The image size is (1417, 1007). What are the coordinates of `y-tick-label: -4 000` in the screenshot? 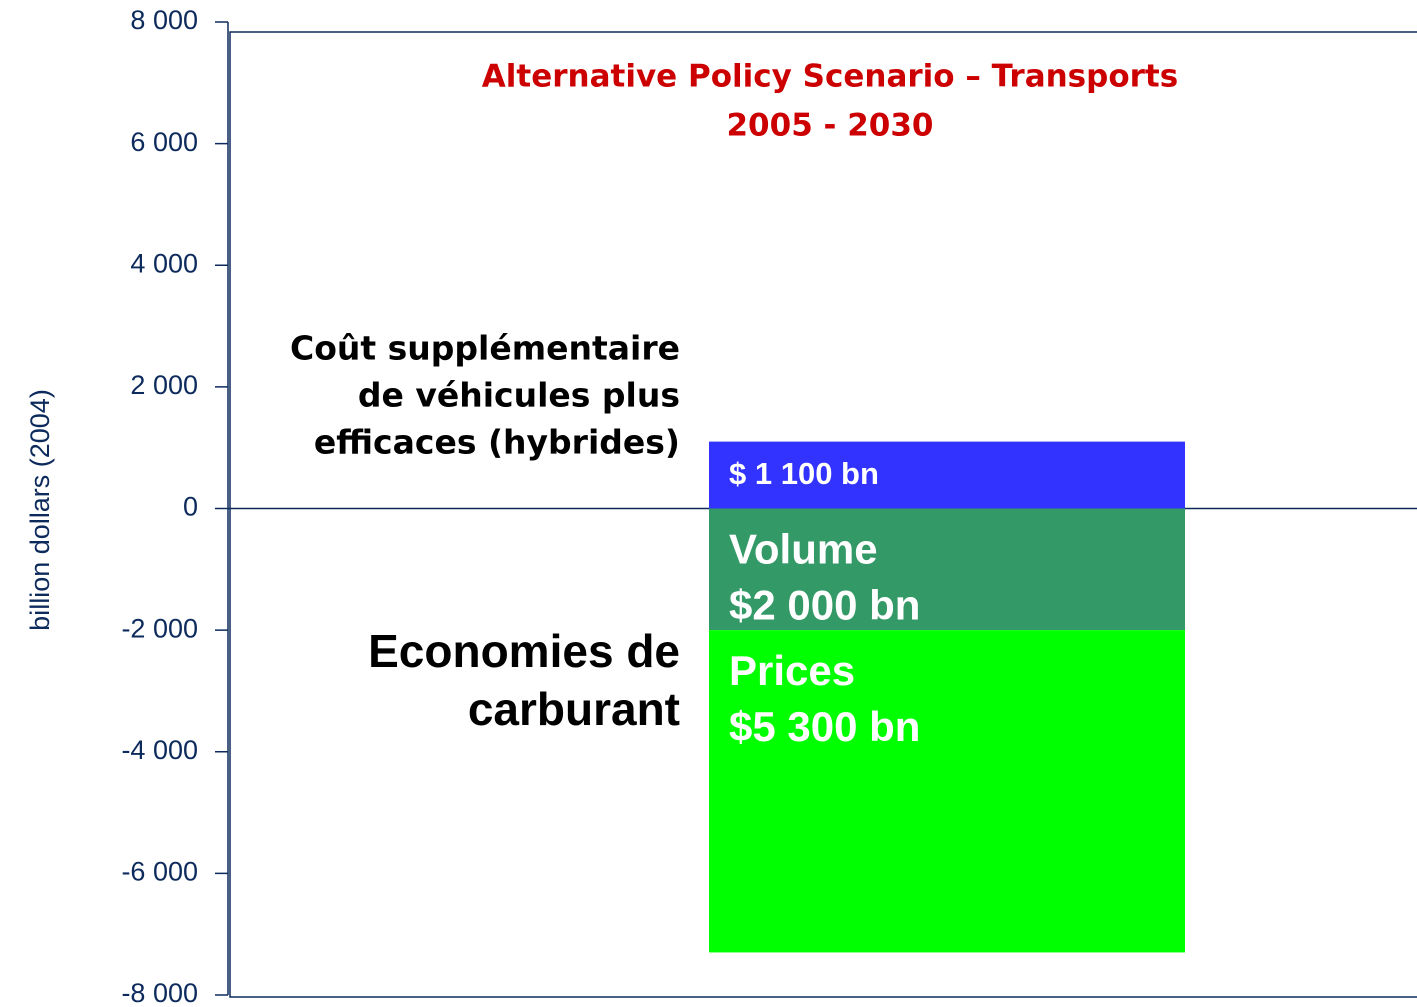 It's located at (159, 750).